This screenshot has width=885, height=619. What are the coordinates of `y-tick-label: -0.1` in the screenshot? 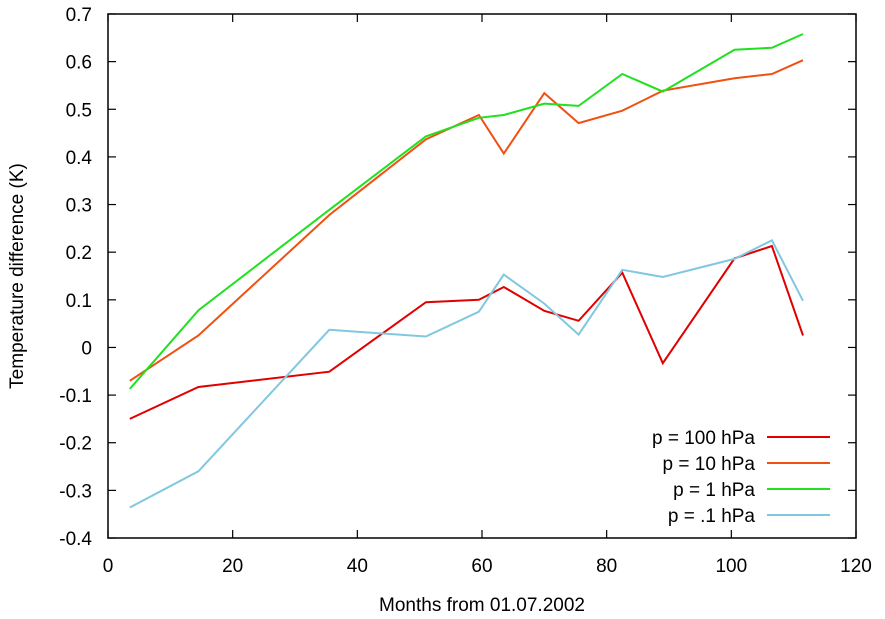 It's located at (75, 396).